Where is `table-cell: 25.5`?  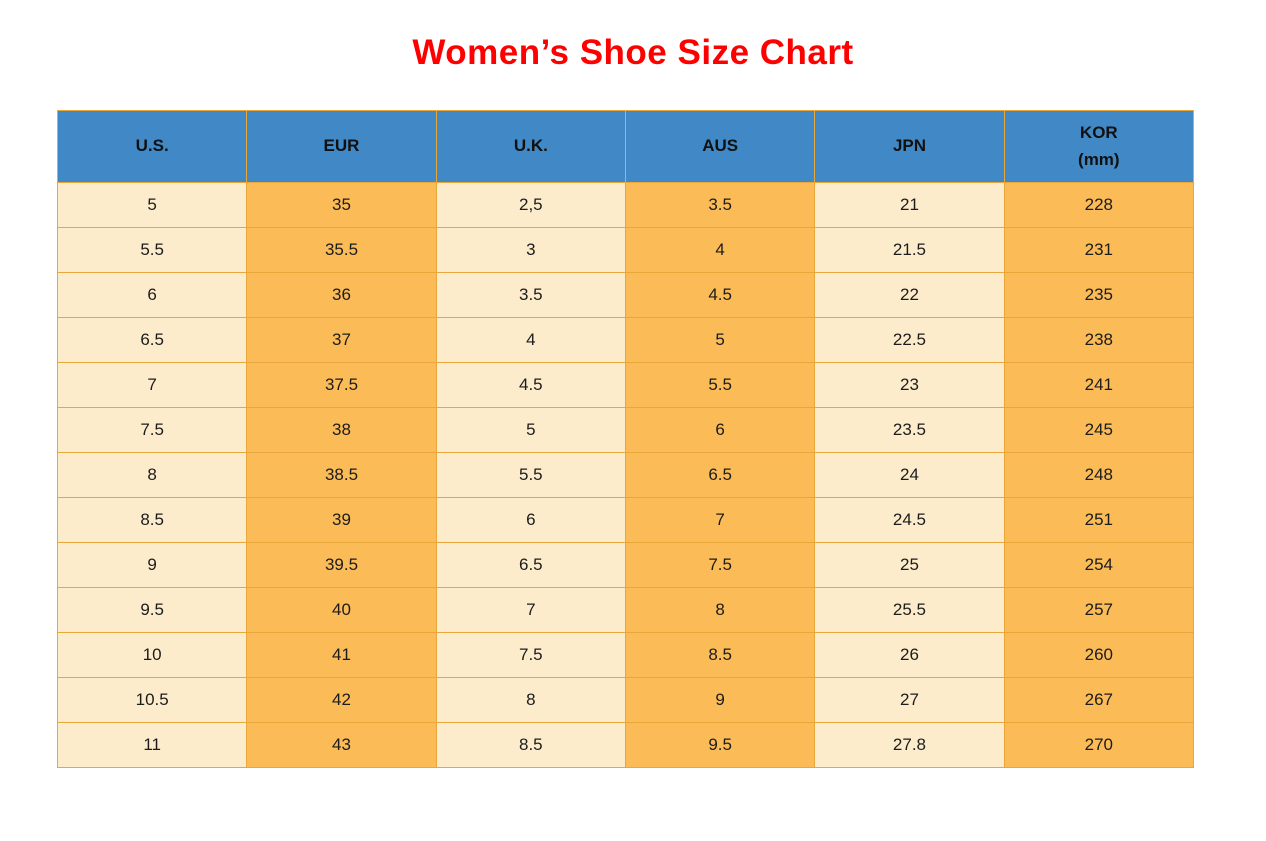 table-cell: 25.5 is located at coordinates (909, 610).